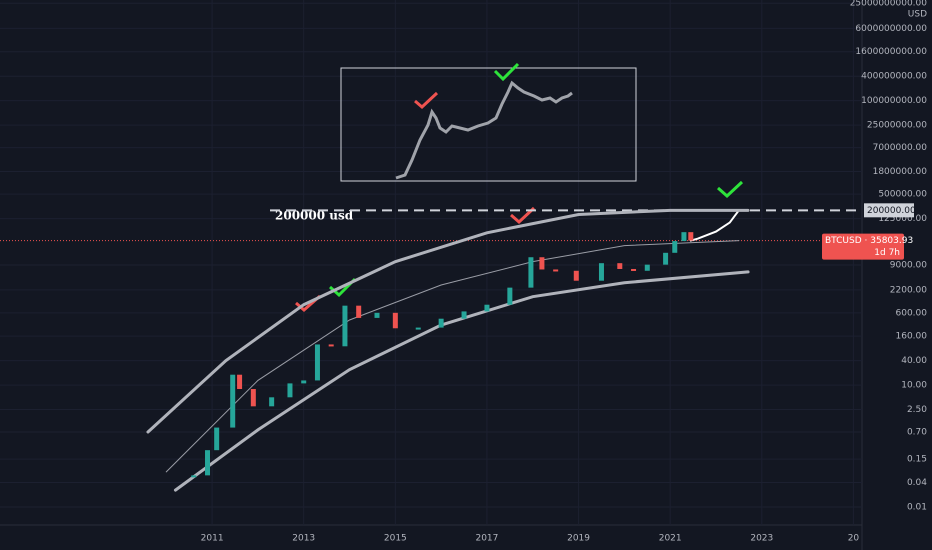  I want to click on y-tick-label: 0.70, so click(917, 433).